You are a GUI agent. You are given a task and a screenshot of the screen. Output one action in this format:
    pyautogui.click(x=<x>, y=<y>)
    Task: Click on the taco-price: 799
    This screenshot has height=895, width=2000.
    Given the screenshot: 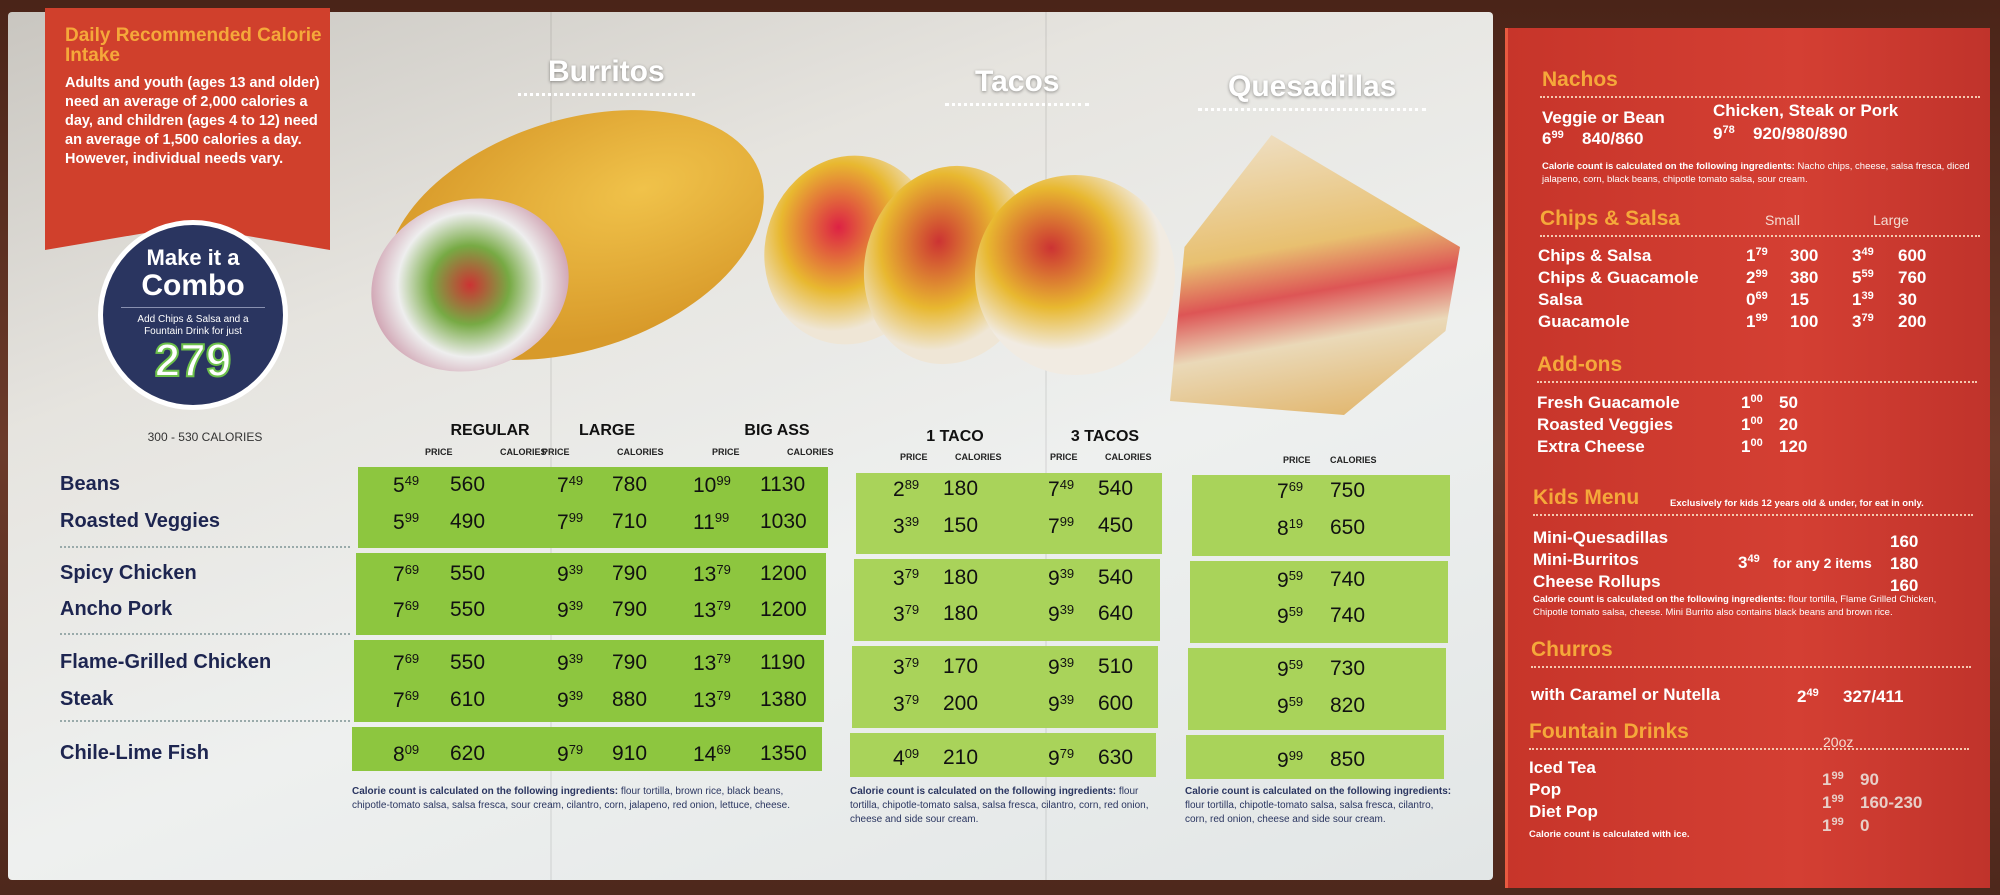 What is the action you would take?
    pyautogui.click(x=1061, y=526)
    